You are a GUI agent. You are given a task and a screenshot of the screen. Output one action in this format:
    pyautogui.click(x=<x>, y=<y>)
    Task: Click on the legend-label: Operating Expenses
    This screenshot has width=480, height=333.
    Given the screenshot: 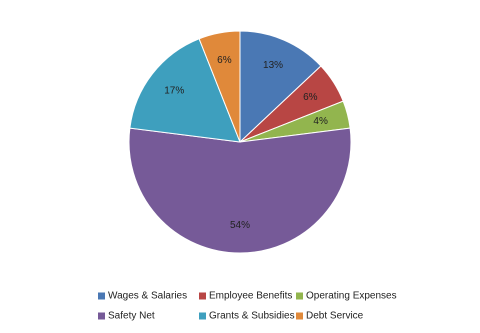 What is the action you would take?
    pyautogui.click(x=351, y=296)
    